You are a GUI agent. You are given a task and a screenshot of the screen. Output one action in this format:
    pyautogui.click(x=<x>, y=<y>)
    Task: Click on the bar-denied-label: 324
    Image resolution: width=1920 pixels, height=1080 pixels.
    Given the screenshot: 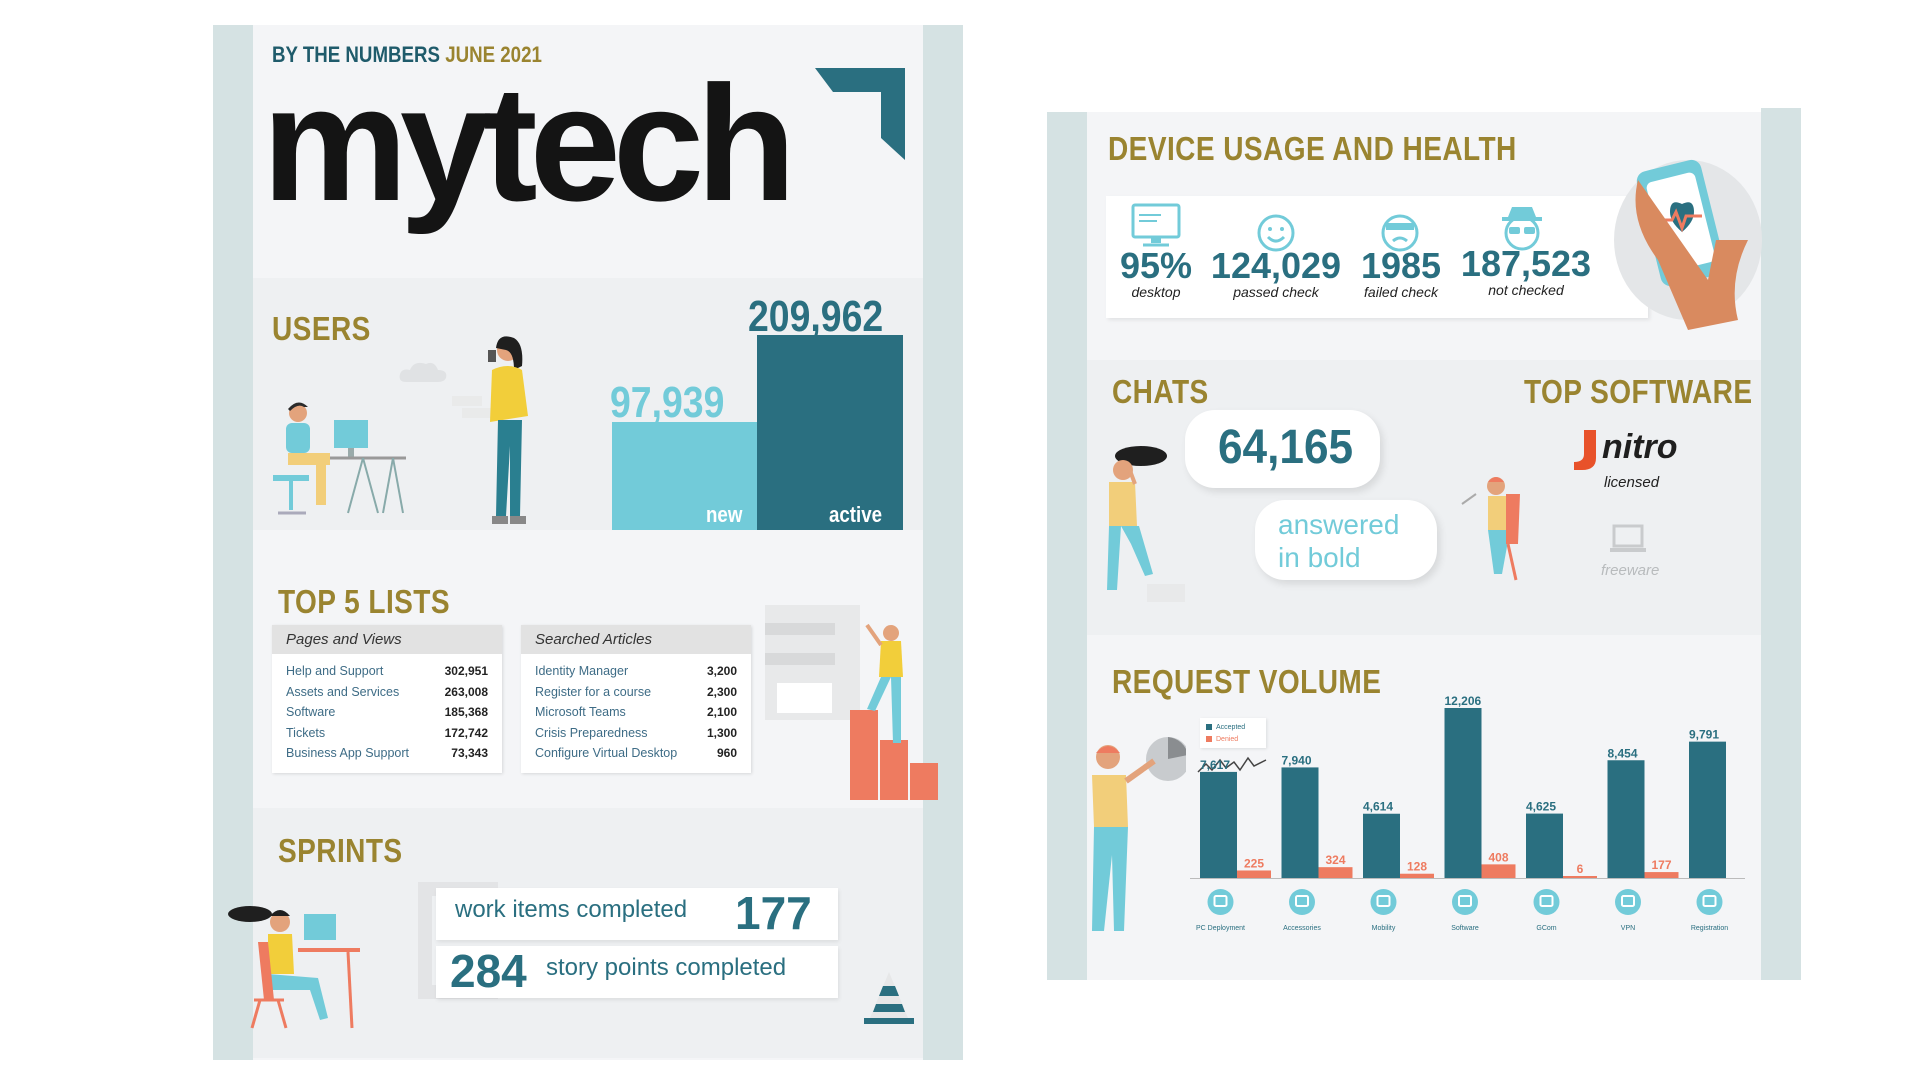 What is the action you would take?
    pyautogui.click(x=1335, y=860)
    